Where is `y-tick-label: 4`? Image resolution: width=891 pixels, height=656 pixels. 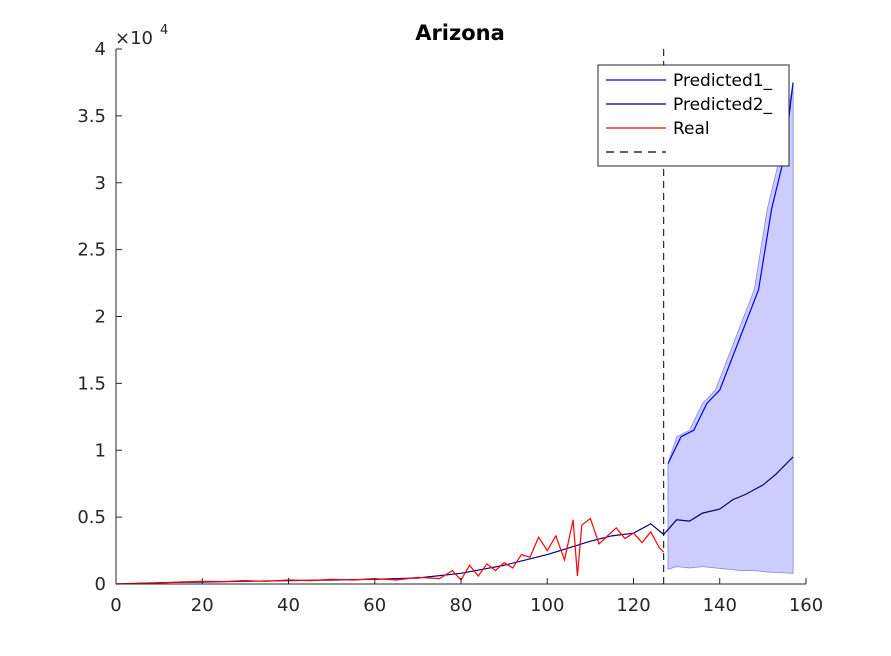
y-tick-label: 4 is located at coordinates (100, 49).